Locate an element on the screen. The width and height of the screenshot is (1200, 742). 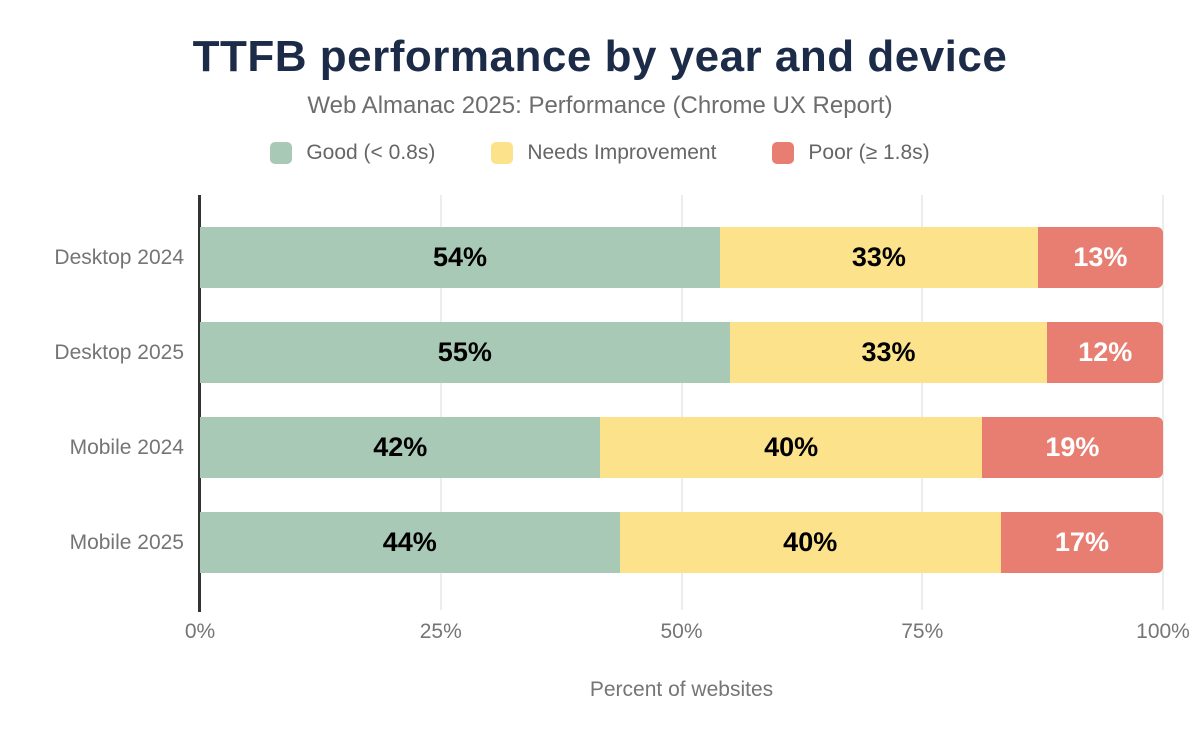
bar-segment-good: 55% is located at coordinates (465, 352).